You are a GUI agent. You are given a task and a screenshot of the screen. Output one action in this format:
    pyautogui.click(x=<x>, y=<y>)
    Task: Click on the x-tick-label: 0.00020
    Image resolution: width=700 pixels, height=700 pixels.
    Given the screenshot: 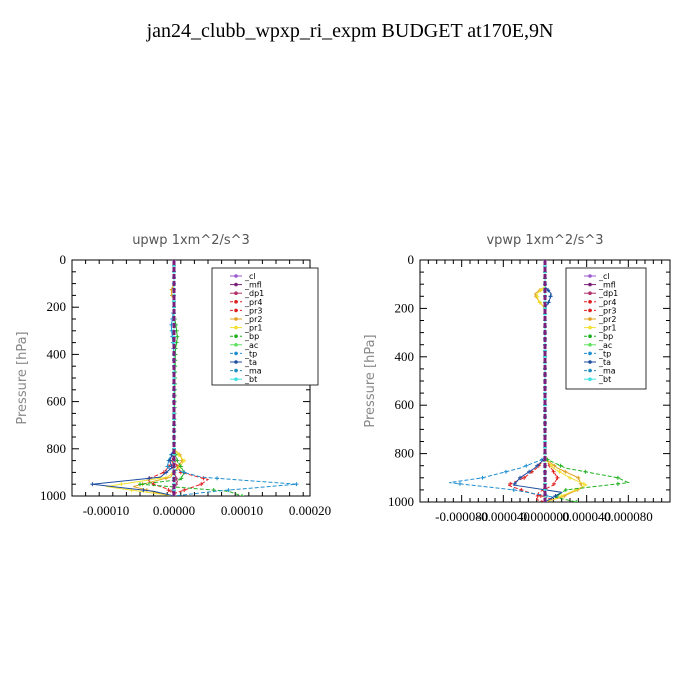 What is the action you would take?
    pyautogui.click(x=310, y=510)
    